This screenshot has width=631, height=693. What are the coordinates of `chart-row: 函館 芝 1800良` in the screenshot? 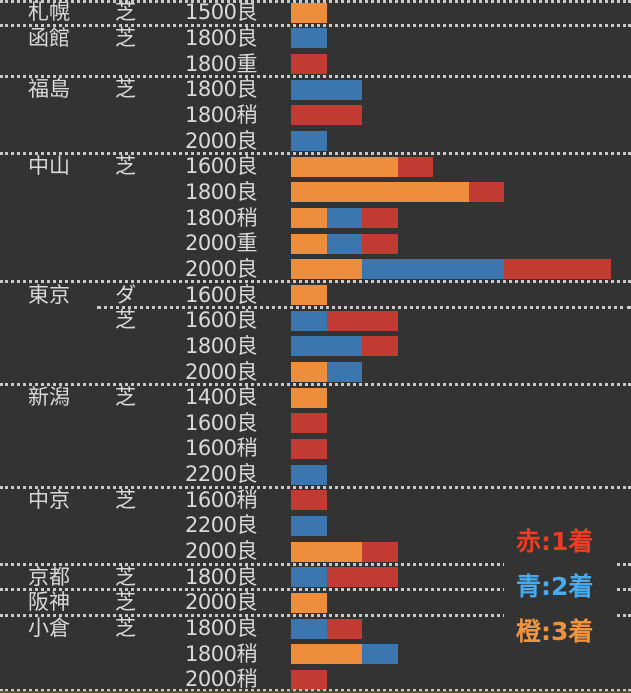 It's located at (315, 39).